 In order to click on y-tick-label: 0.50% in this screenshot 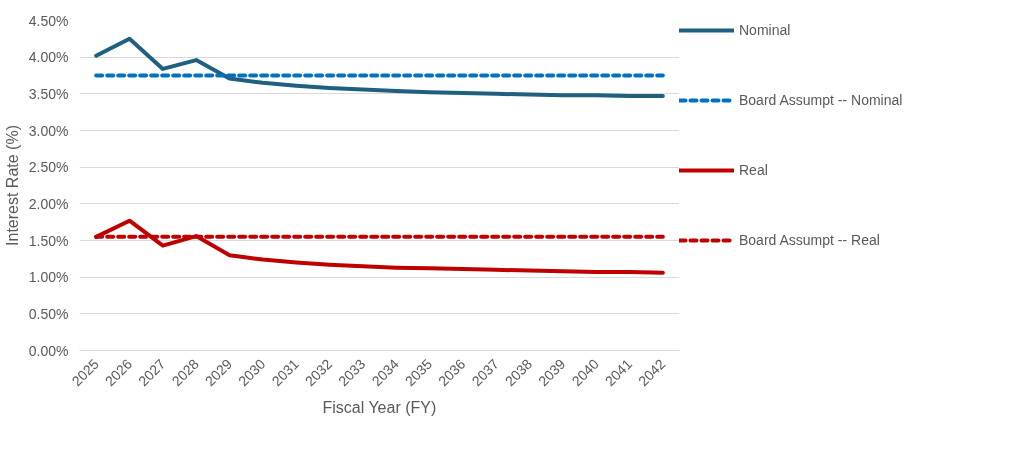, I will do `click(48, 313)`.